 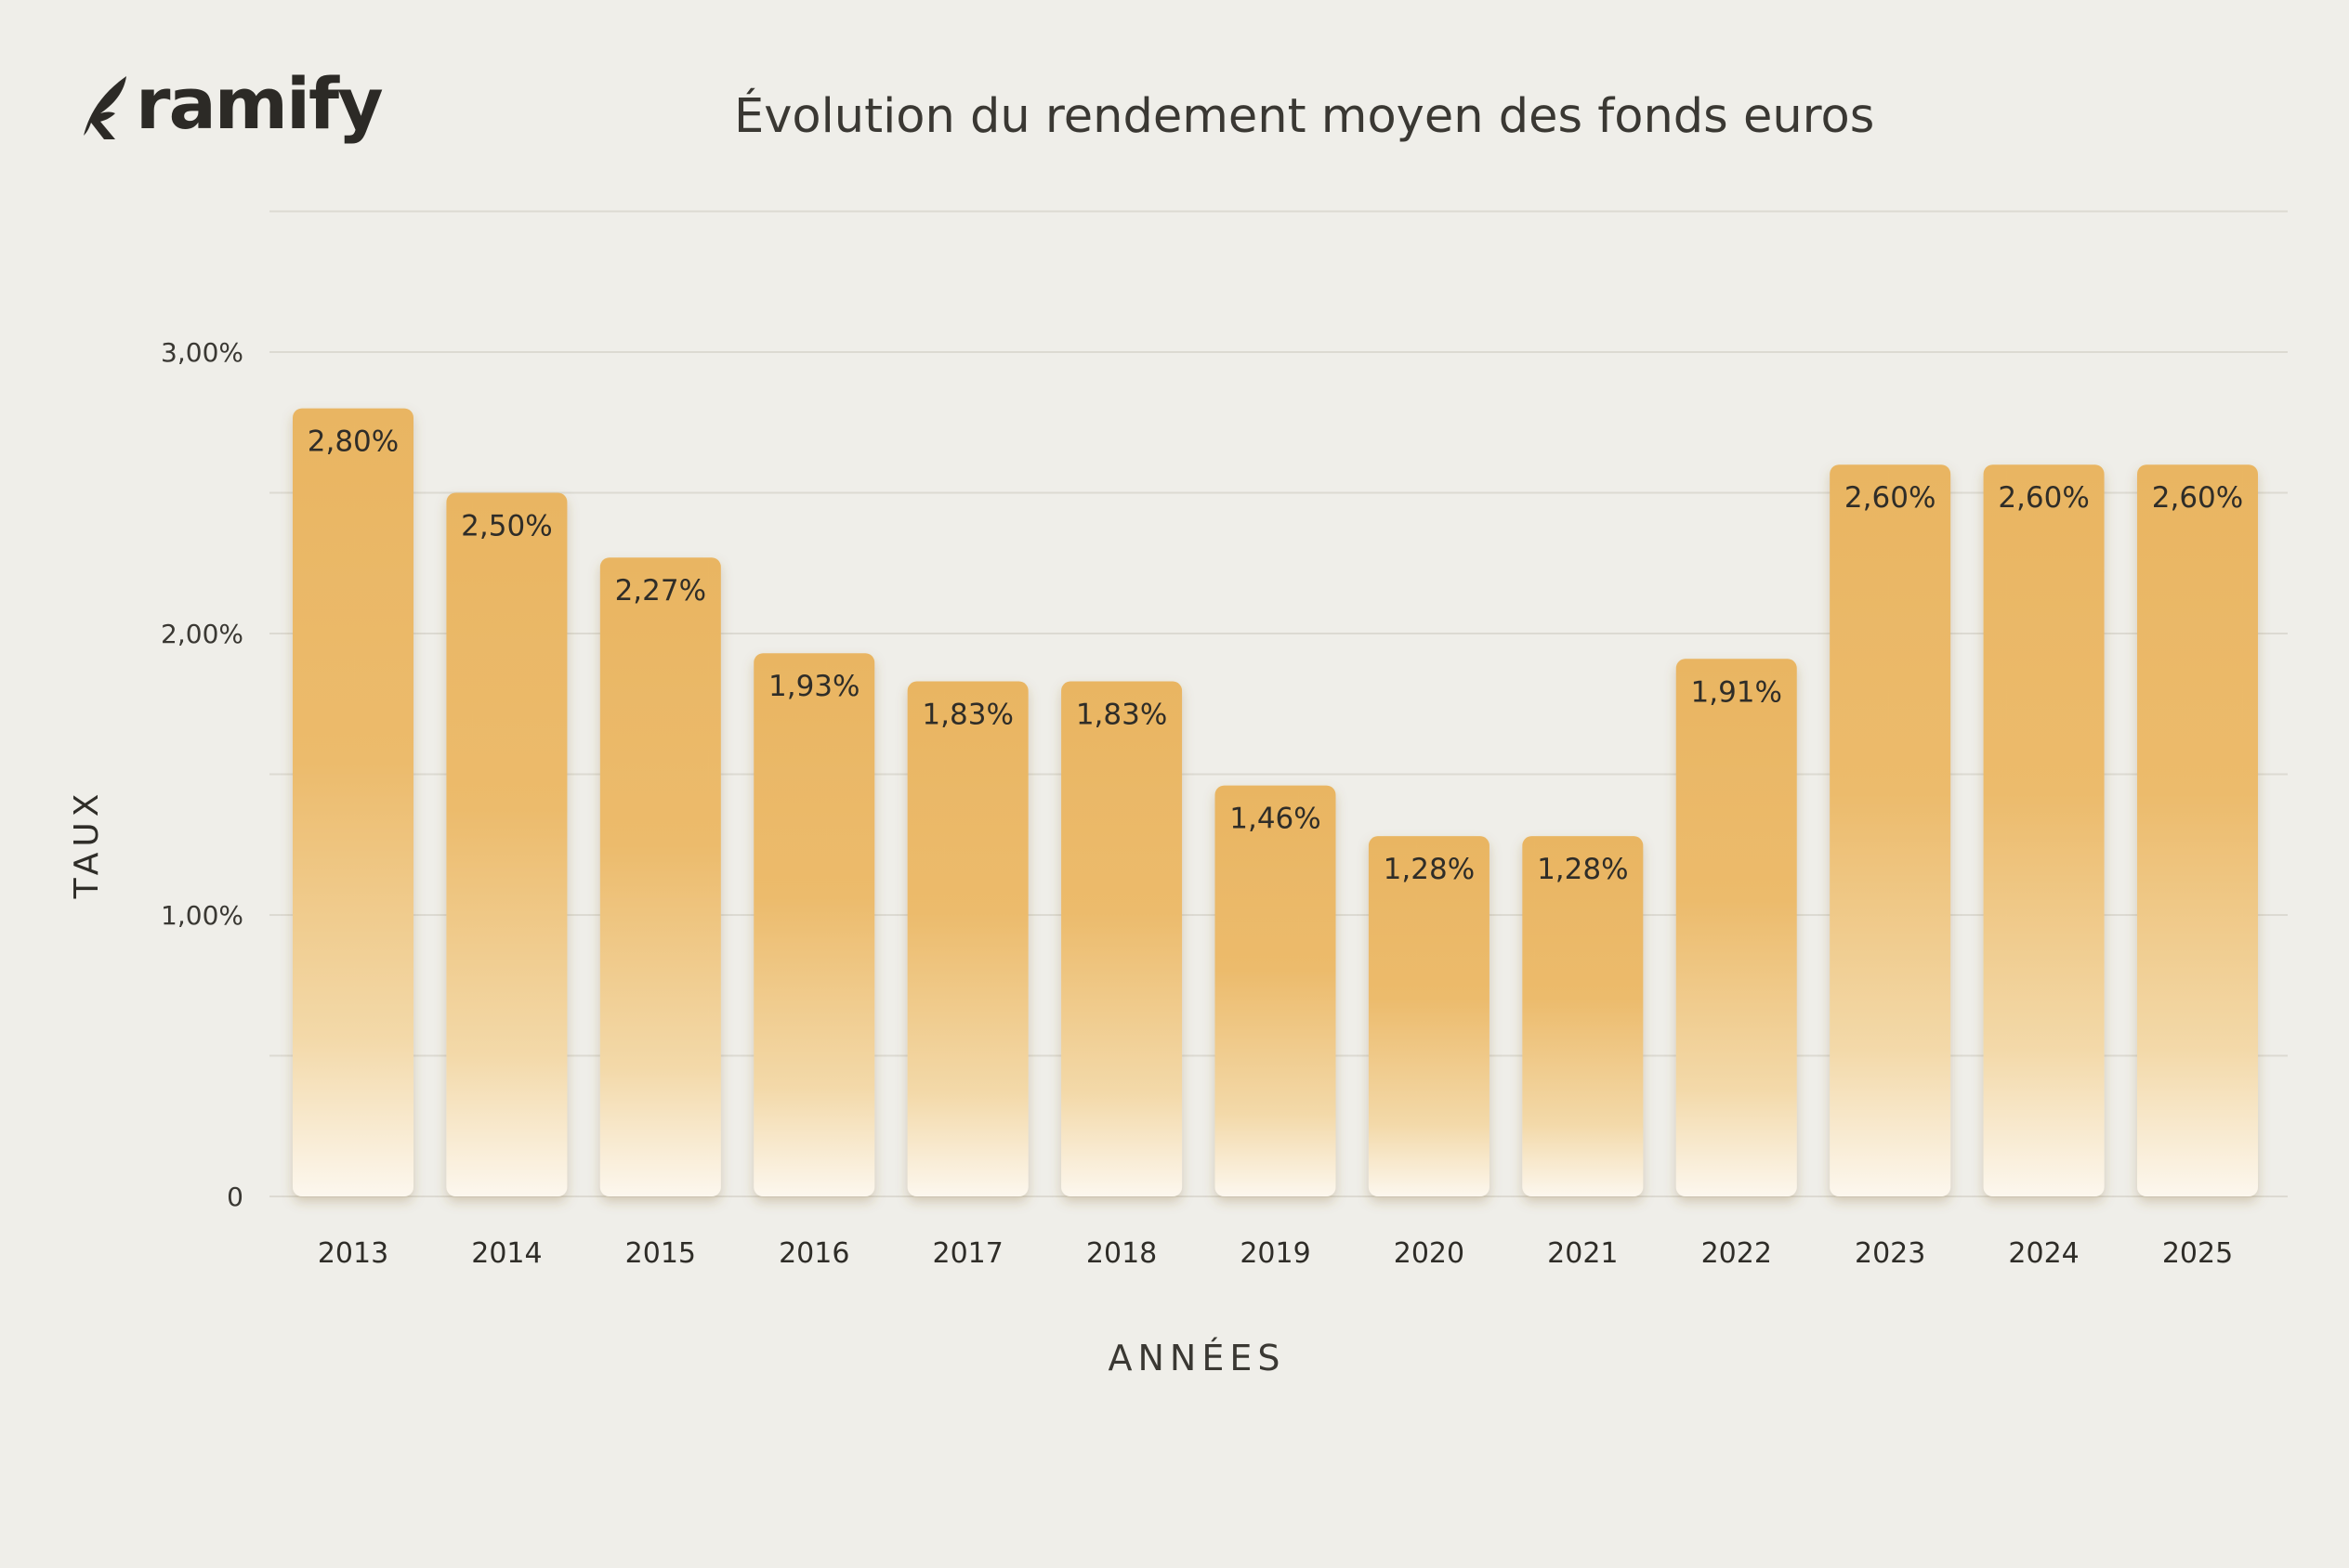 What do you see at coordinates (660, 591) in the screenshot?
I see `bar-value-label: 2,27%` at bounding box center [660, 591].